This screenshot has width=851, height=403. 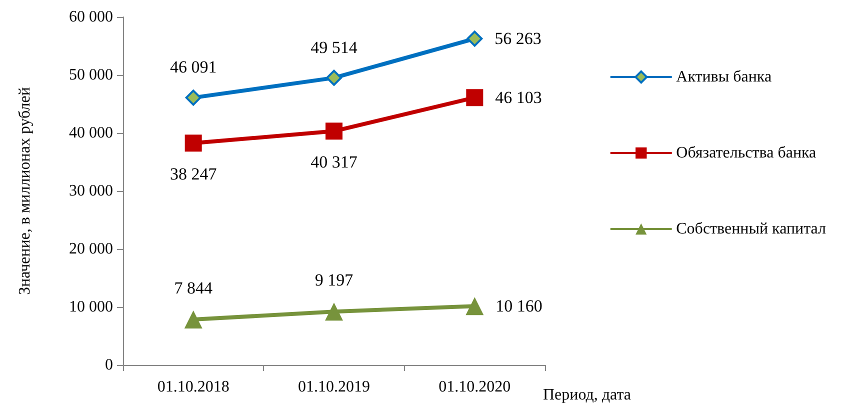 What do you see at coordinates (519, 306) in the screenshot?
I see `data-label: 10 160` at bounding box center [519, 306].